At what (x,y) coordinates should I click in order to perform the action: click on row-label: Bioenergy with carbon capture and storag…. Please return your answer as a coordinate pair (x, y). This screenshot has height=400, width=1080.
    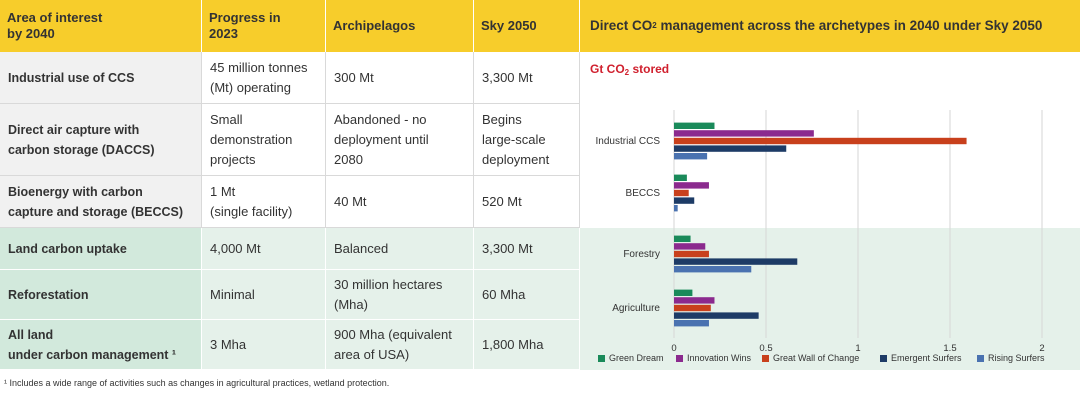
    Looking at the image, I should click on (101, 201).